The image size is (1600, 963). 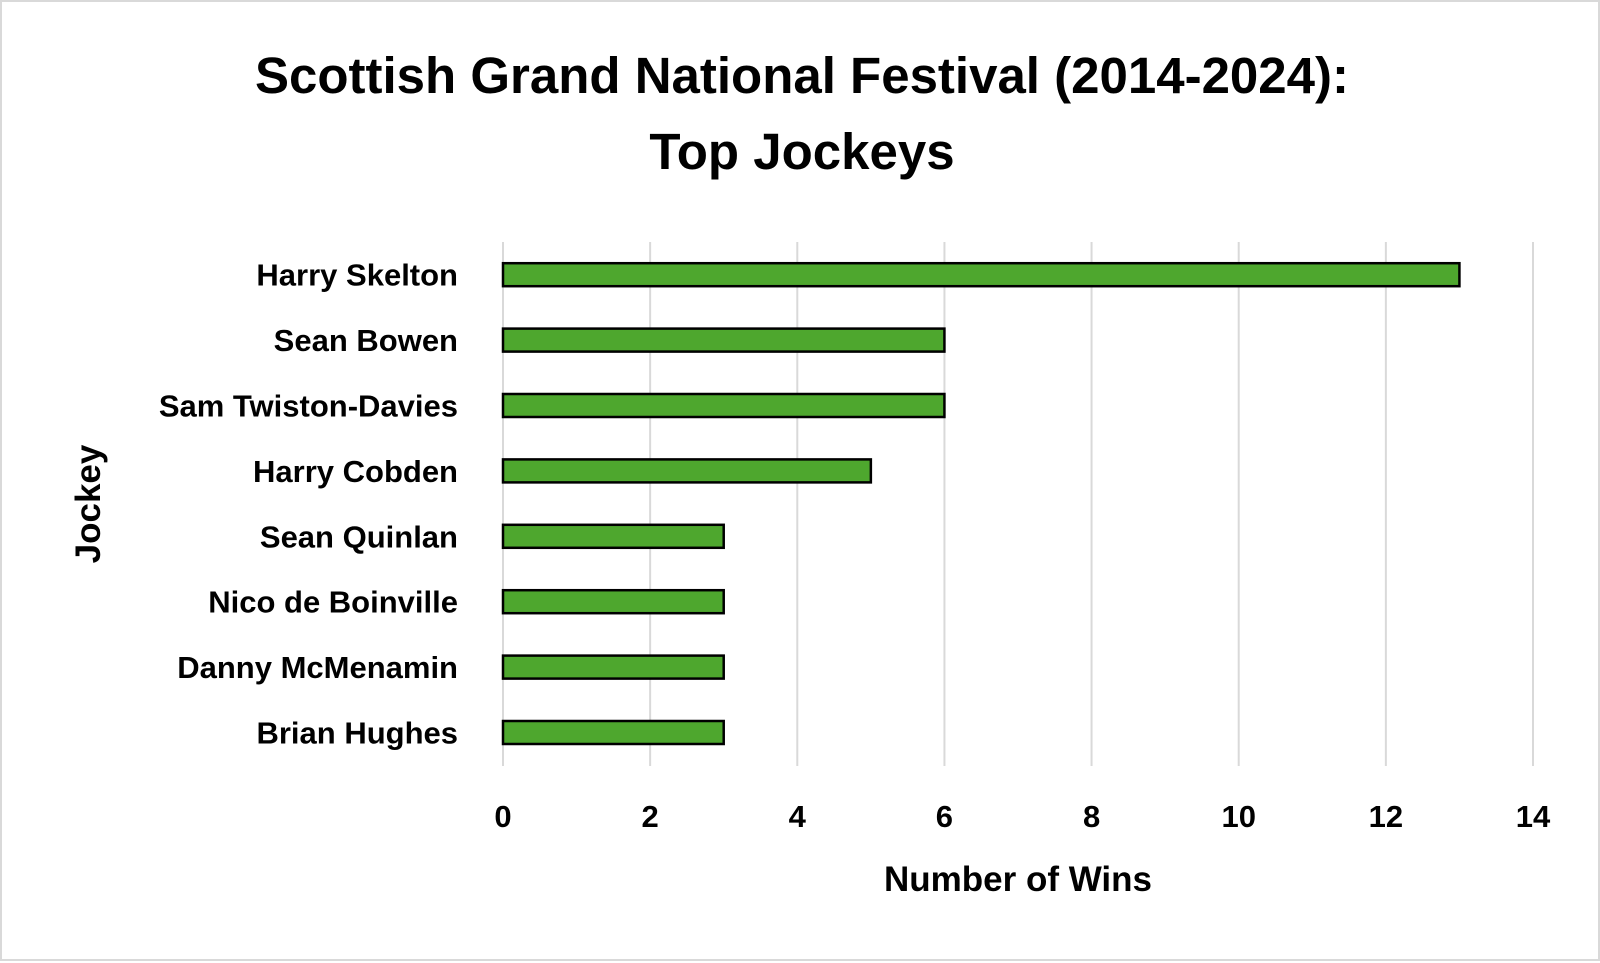 I want to click on category-label: Nico de Boinville, so click(x=333, y=602).